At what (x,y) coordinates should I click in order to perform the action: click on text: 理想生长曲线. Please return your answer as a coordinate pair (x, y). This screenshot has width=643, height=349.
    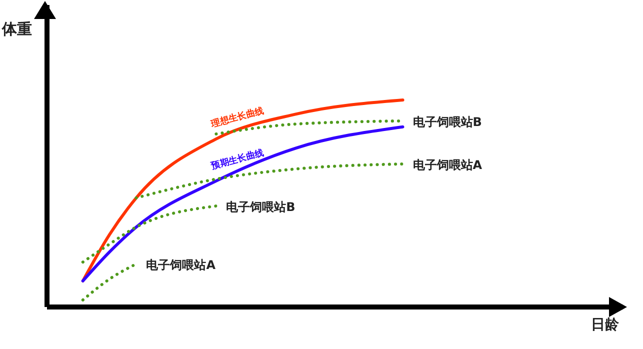
    Looking at the image, I should click on (237, 117).